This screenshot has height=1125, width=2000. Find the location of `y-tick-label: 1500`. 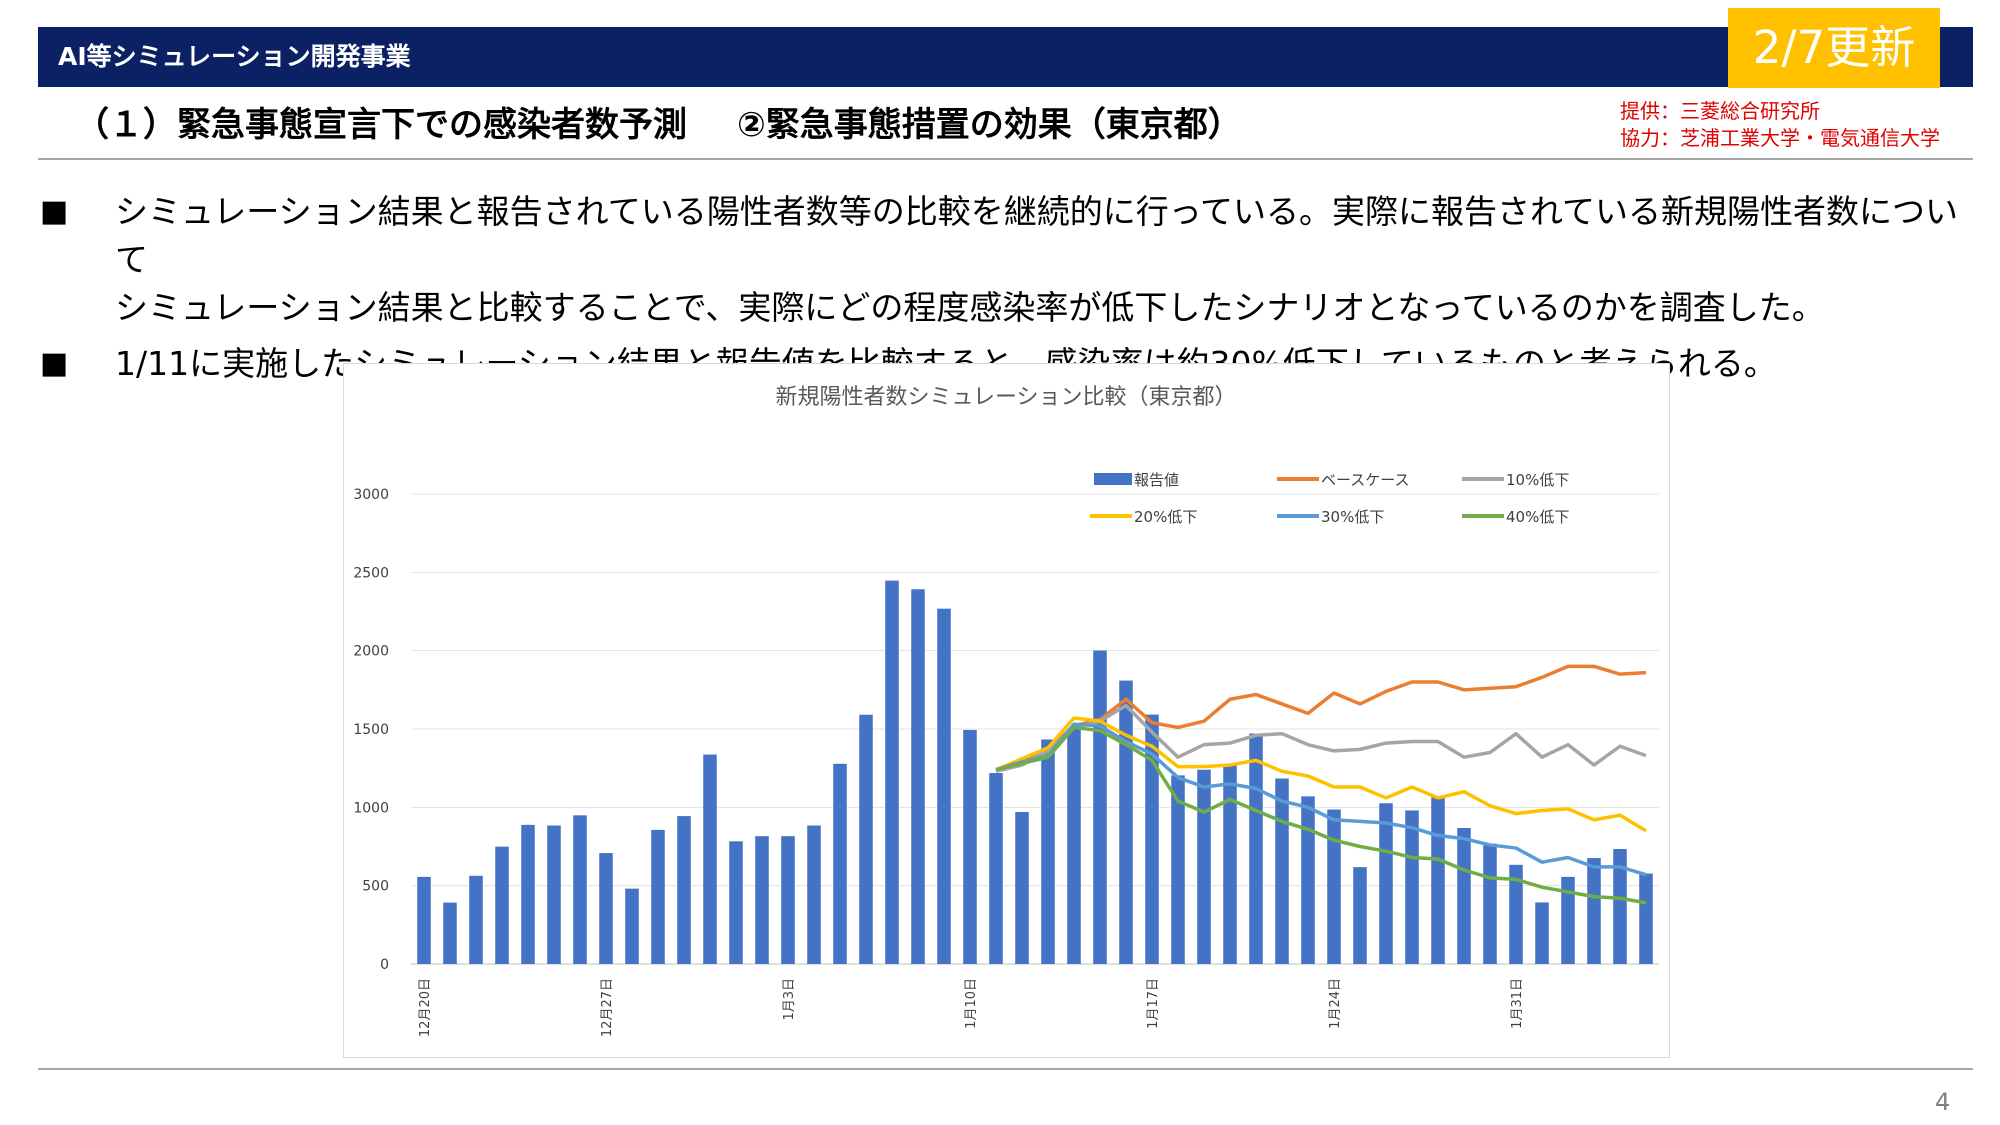

y-tick-label: 1500 is located at coordinates (371, 730).